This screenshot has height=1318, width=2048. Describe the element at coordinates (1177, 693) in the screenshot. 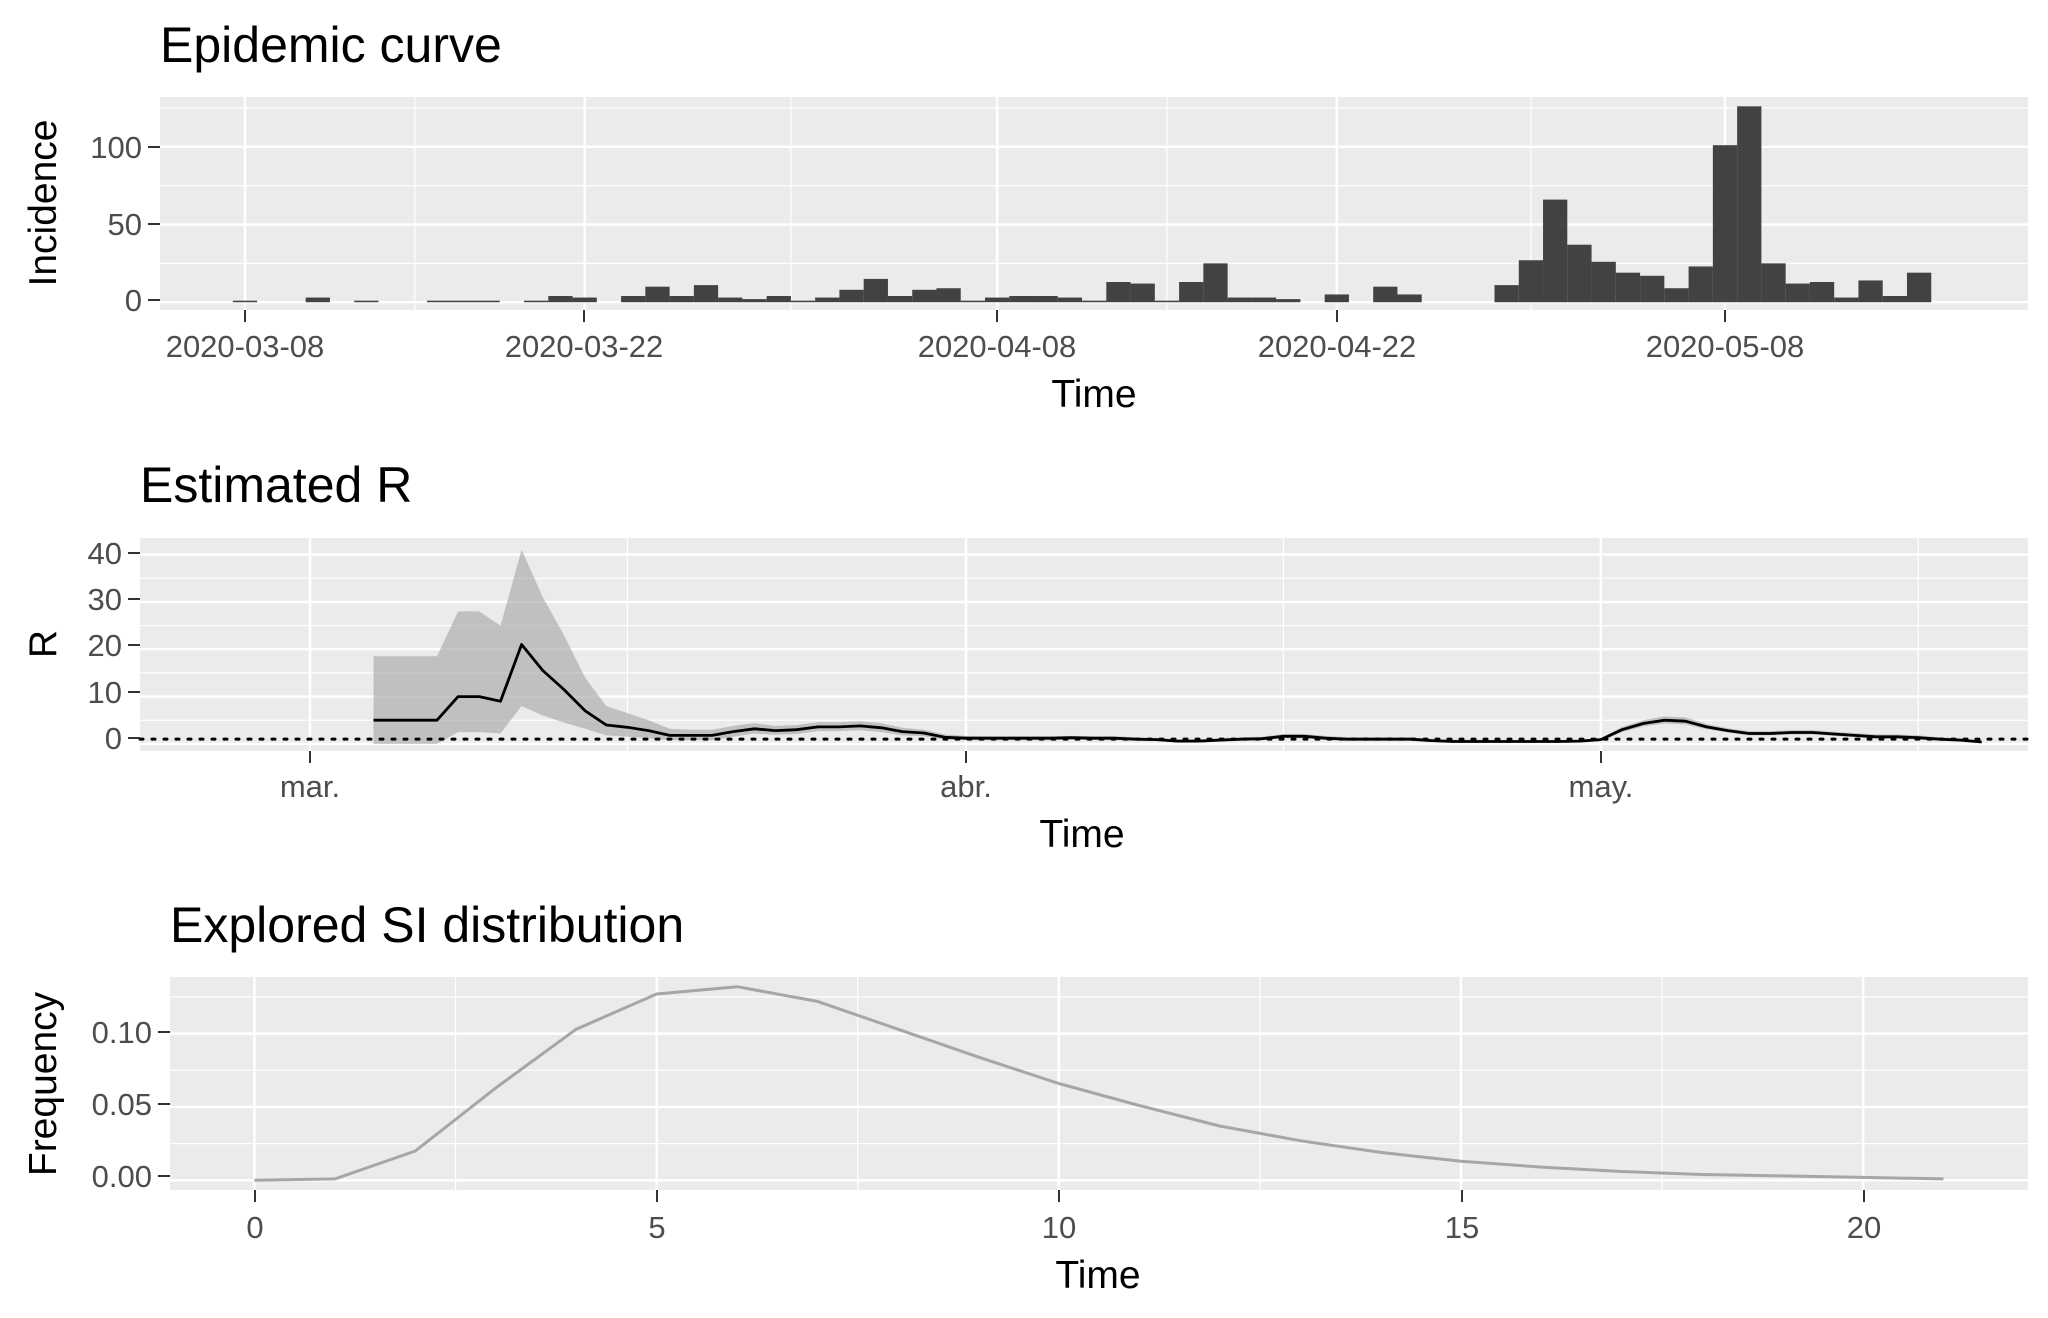

I see `estimated-r-mean-line` at that location.